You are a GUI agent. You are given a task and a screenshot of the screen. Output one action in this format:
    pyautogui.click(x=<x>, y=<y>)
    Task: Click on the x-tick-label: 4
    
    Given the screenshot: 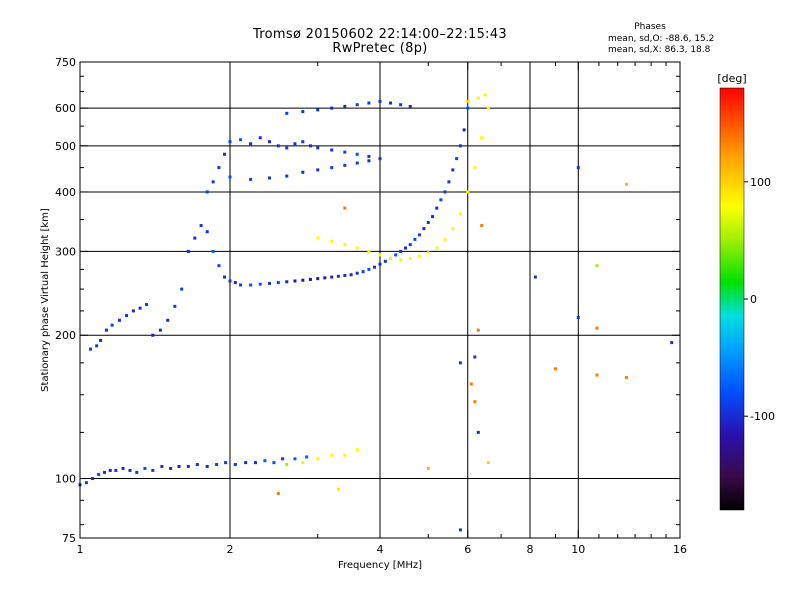 What is the action you would take?
    pyautogui.click(x=380, y=549)
    